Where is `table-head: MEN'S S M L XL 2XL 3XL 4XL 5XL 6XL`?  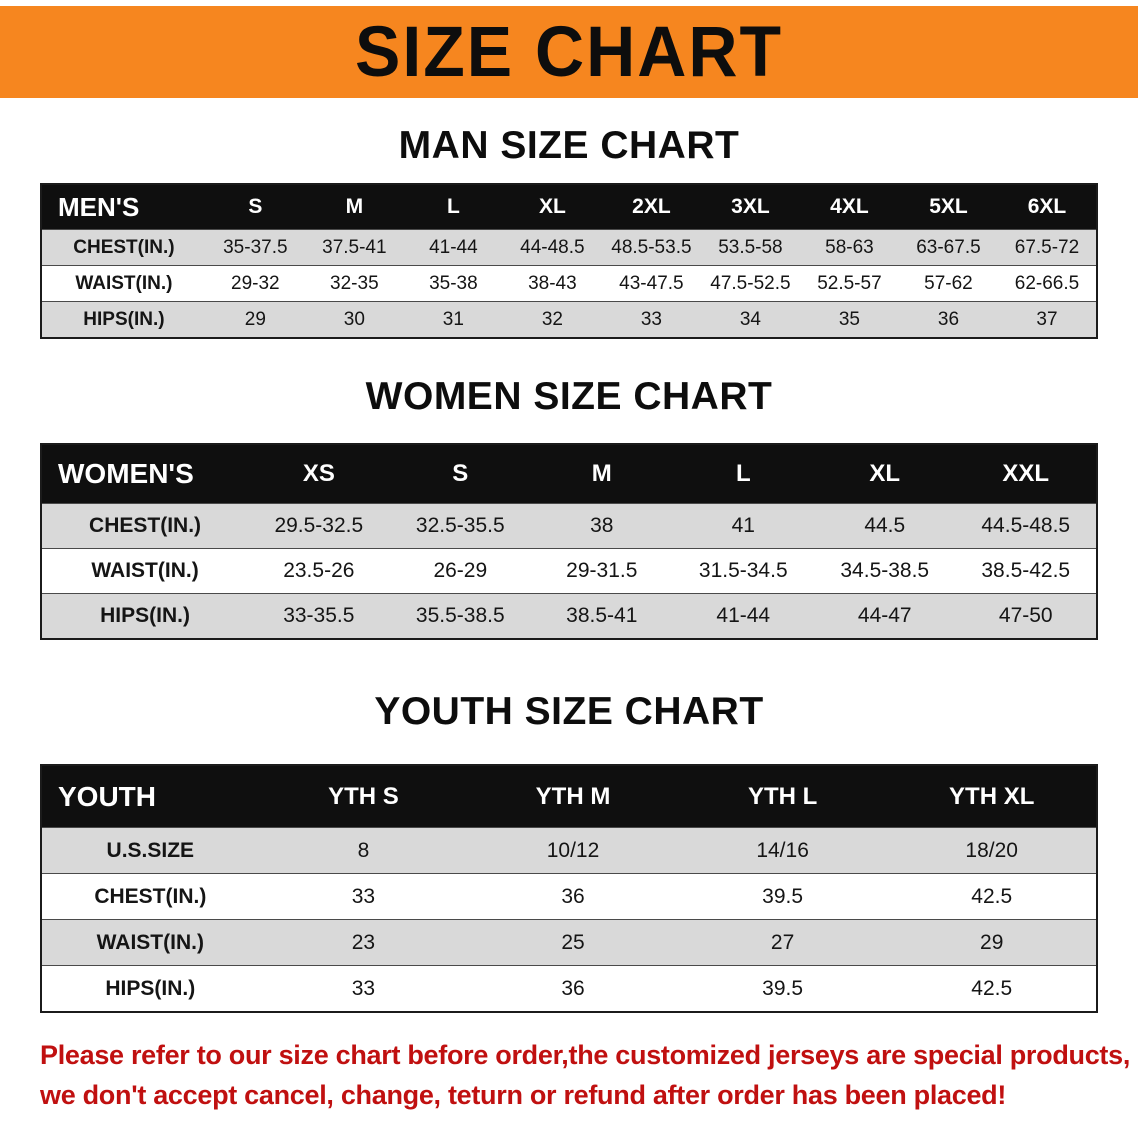
table-head: MEN'S S M L XL 2XL 3XL 4XL 5XL 6XL is located at coordinates (569, 207).